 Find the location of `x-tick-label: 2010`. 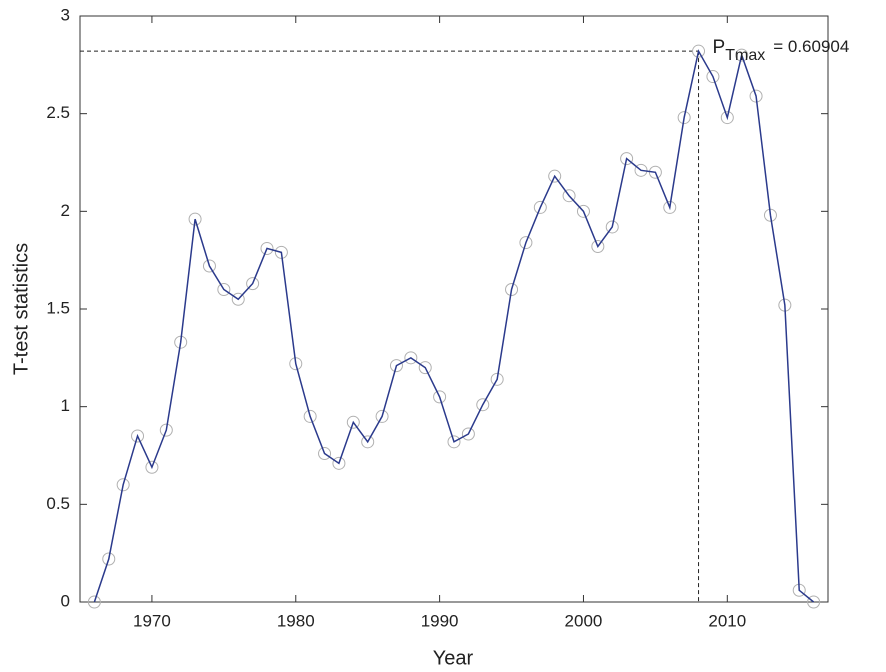

x-tick-label: 2010 is located at coordinates (727, 620).